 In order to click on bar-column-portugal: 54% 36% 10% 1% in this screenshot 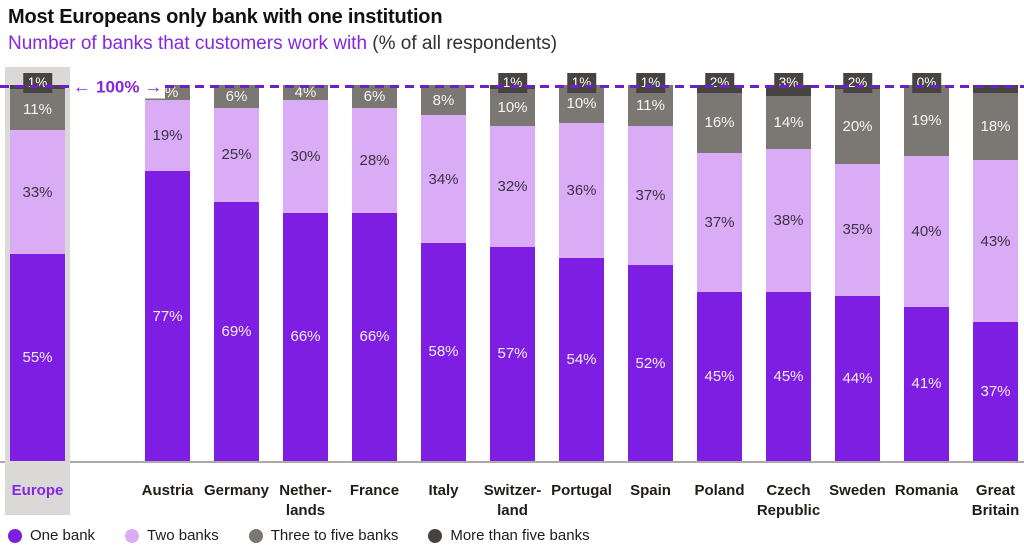, I will do `click(581, 267)`.